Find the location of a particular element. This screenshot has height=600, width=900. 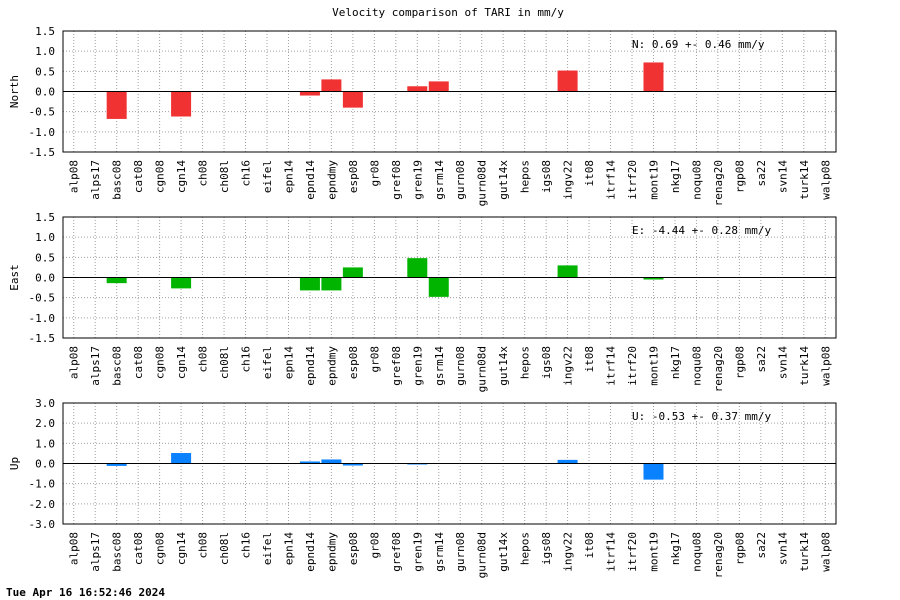

x-tick-label: gr08 is located at coordinates (374, 545).